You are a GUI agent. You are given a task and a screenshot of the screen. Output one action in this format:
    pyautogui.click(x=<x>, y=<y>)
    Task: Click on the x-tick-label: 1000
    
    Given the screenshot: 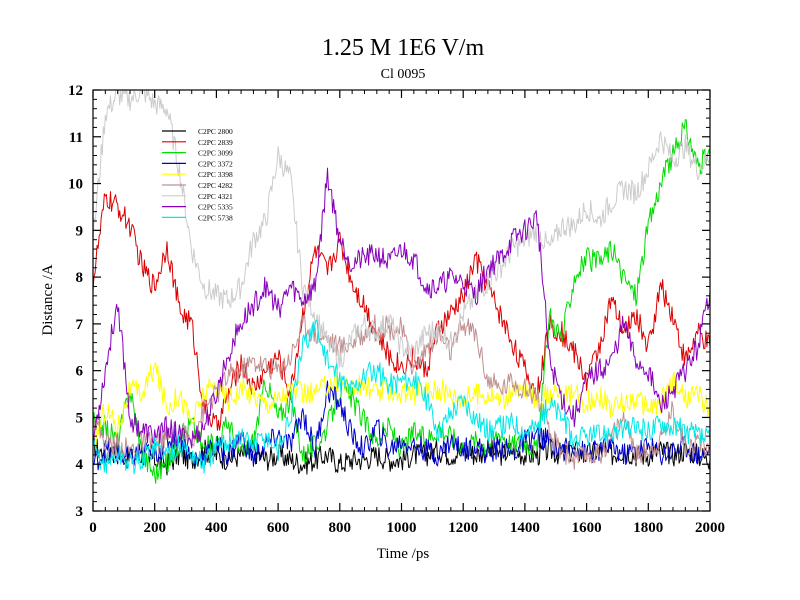 What is the action you would take?
    pyautogui.click(x=402, y=528)
    